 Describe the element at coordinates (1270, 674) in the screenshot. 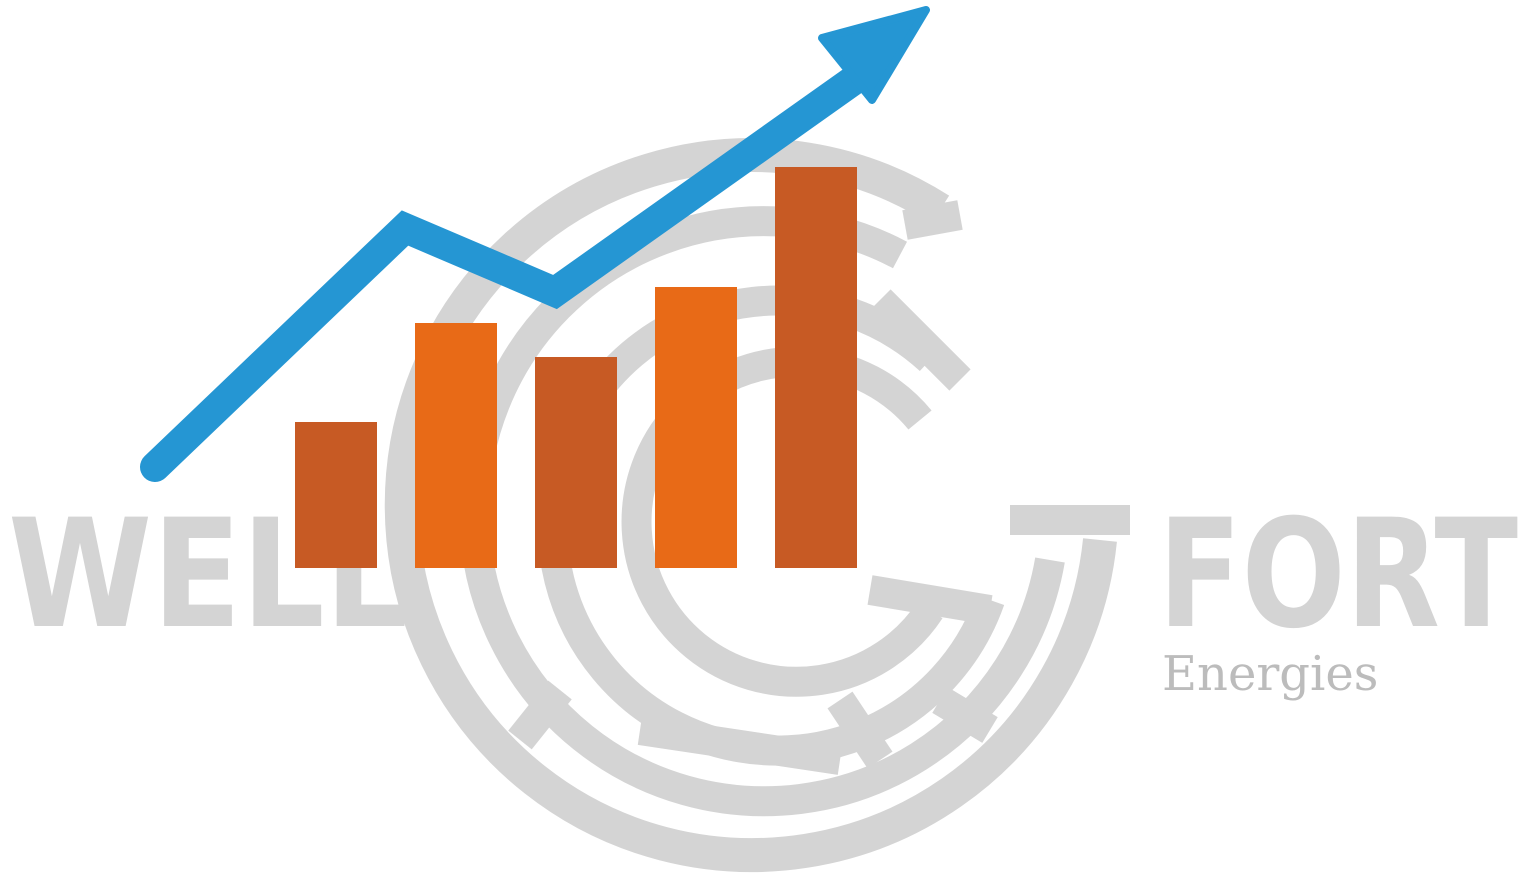

I see `logo-tagline: Energies` at that location.